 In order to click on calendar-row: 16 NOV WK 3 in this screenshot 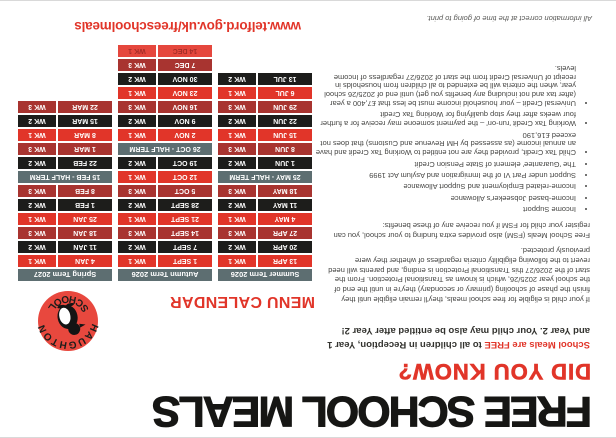, I will do `click(165, 107)`.